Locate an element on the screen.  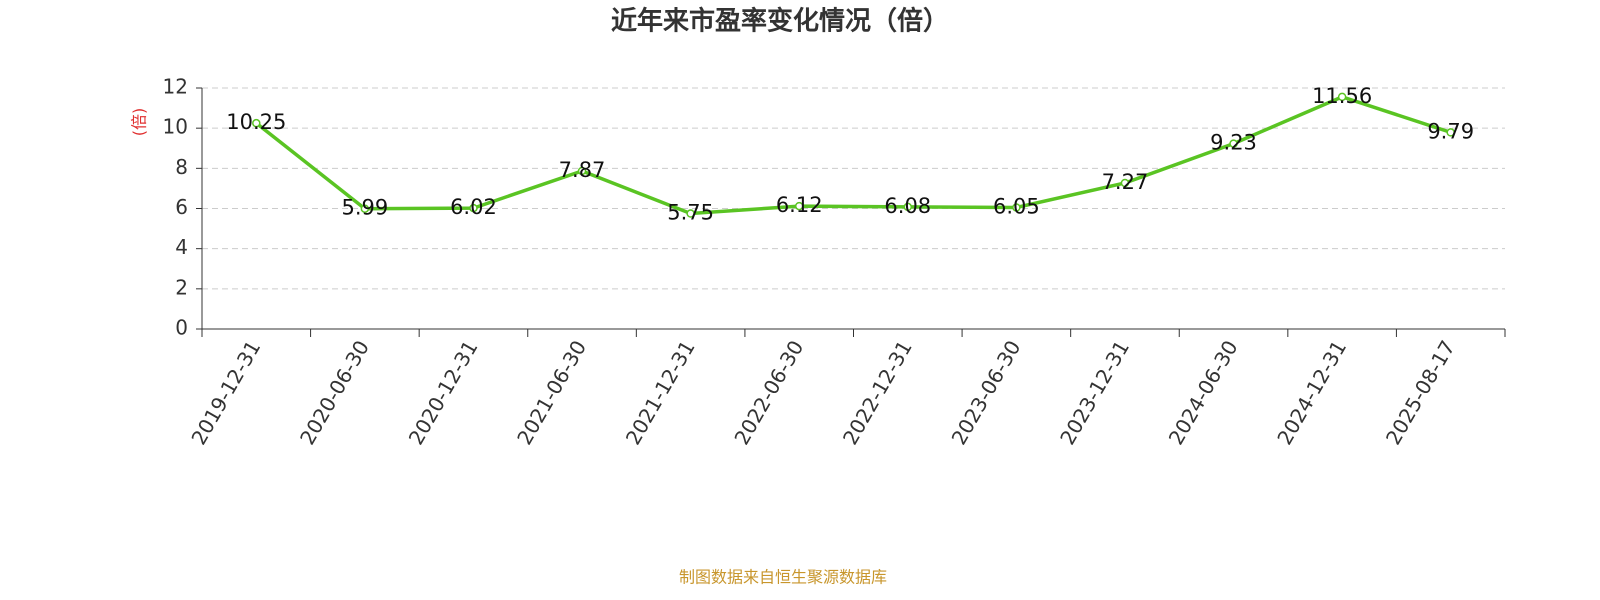
data-label: 9.23 is located at coordinates (1233, 143).